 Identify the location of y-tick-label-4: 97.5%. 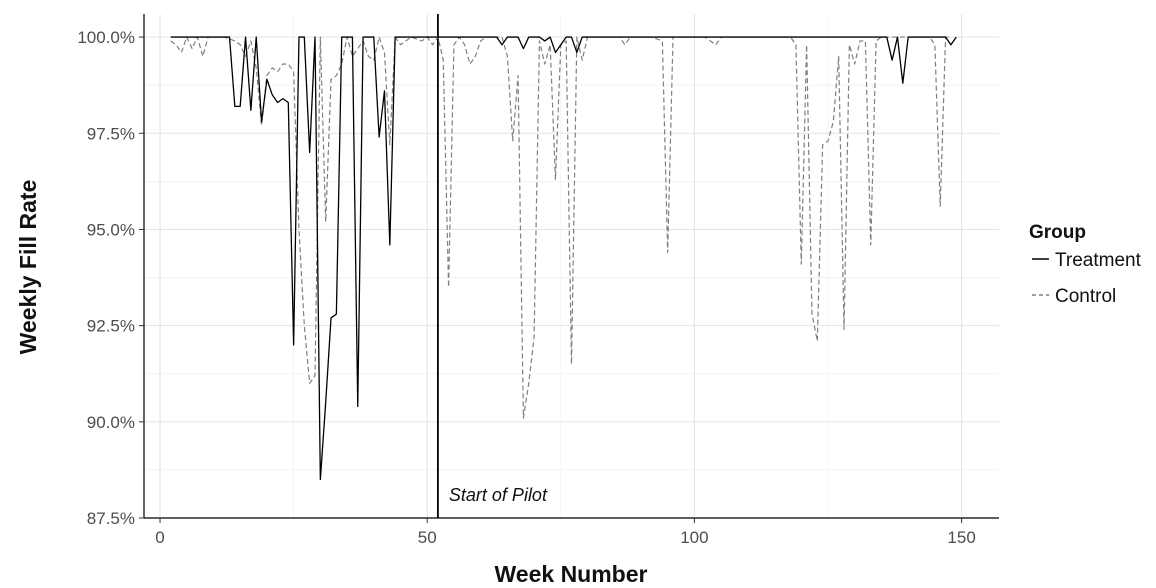
(111, 133).